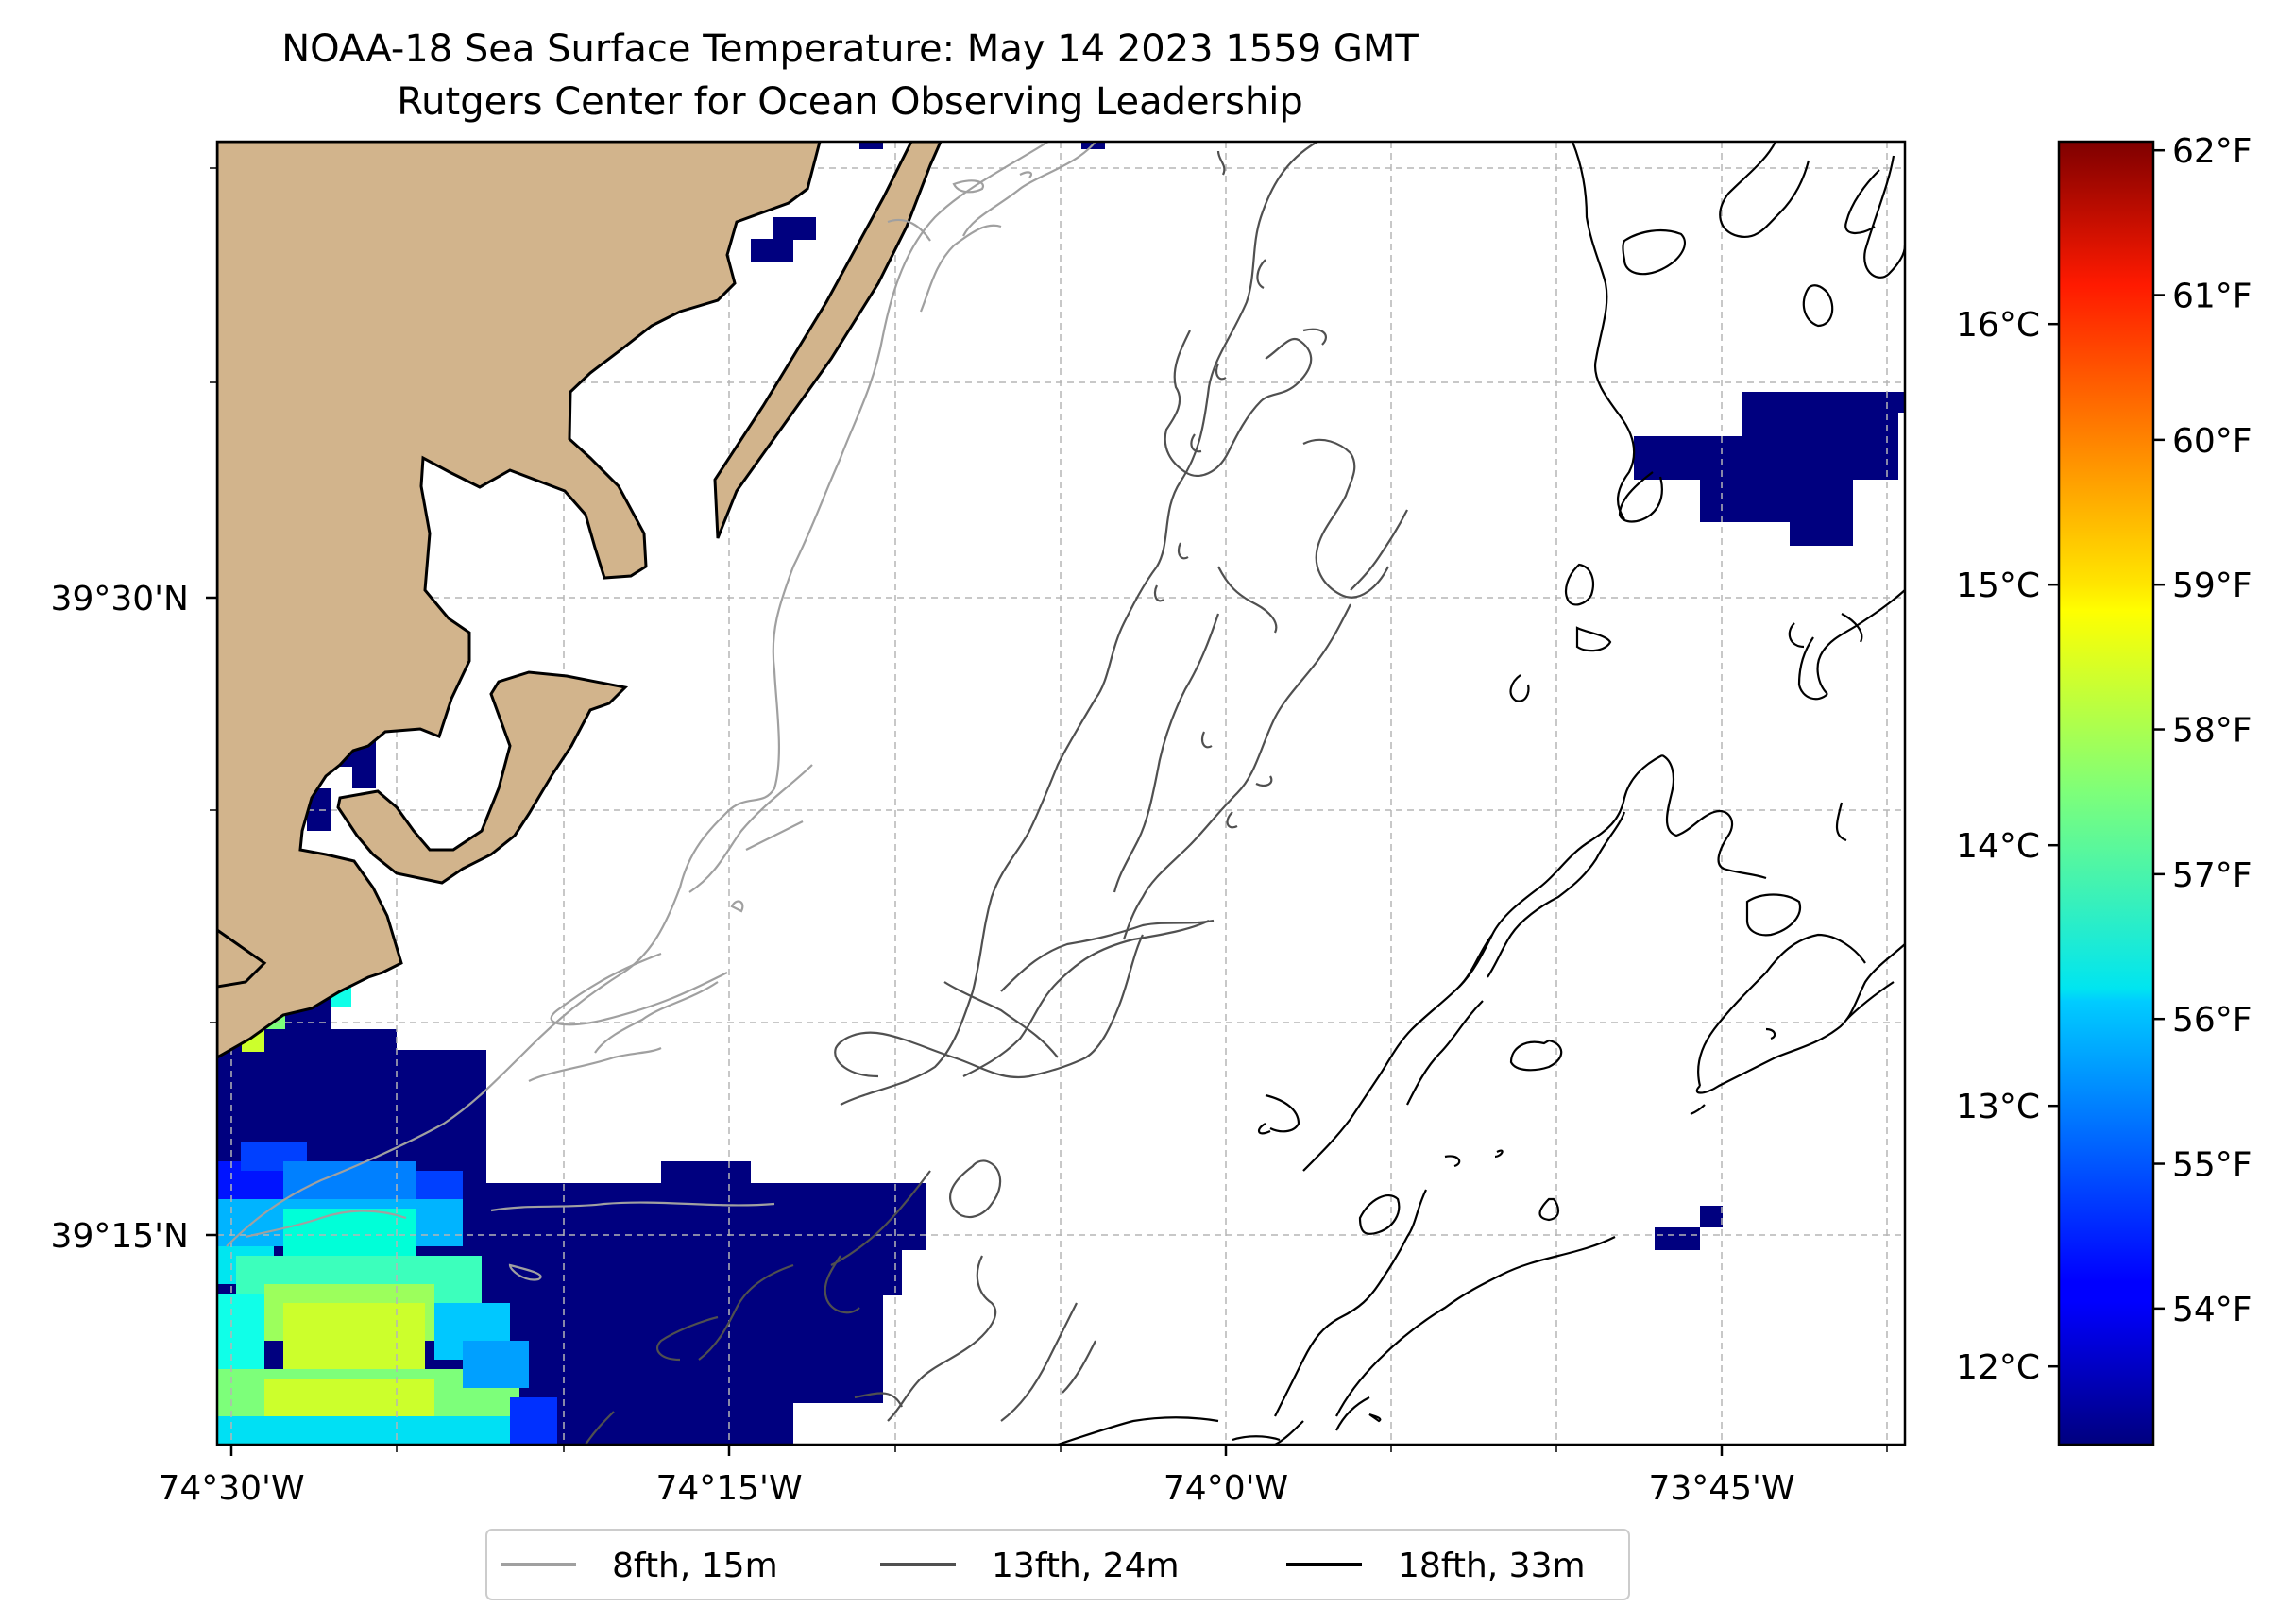 This screenshot has width=2294, height=1624. What do you see at coordinates (1769, 469) in the screenshot?
I see `sst-cold-patch` at bounding box center [1769, 469].